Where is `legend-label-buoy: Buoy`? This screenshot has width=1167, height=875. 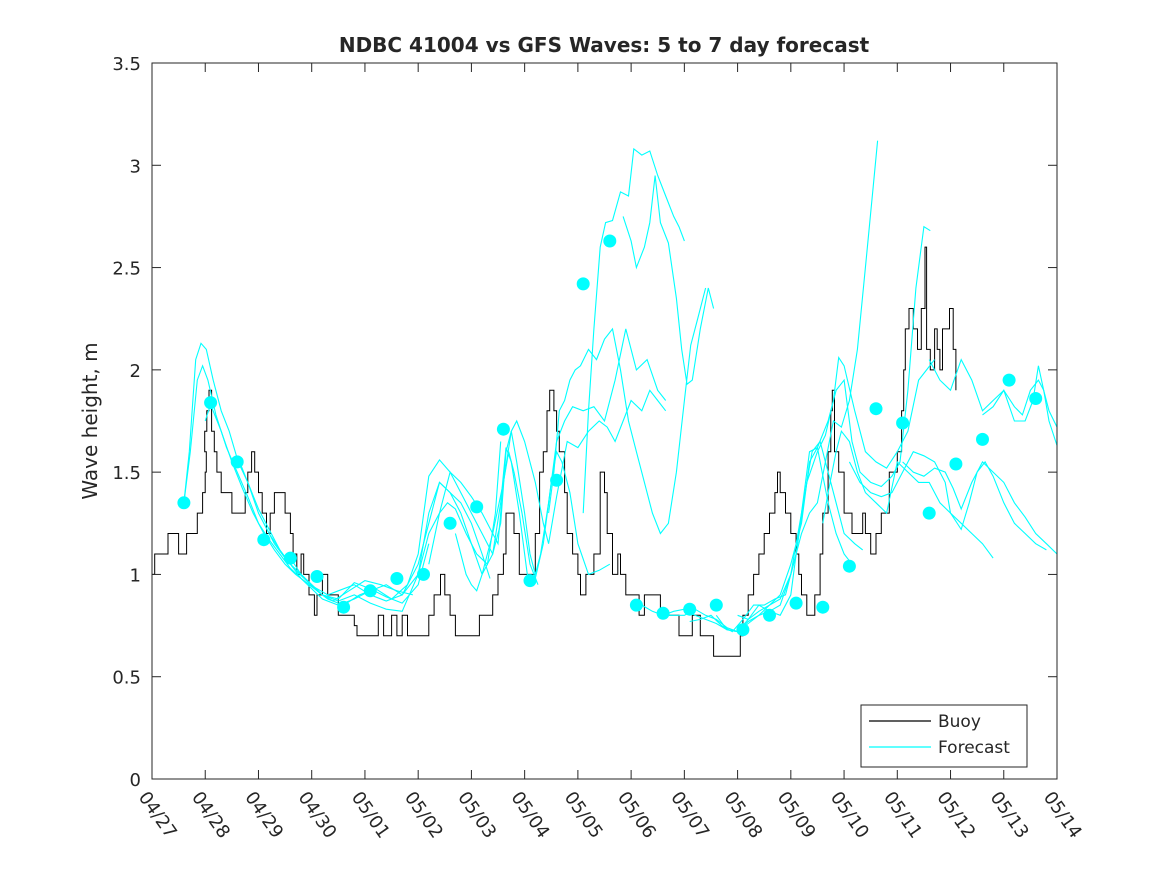
legend-label-buoy: Buoy is located at coordinates (959, 722).